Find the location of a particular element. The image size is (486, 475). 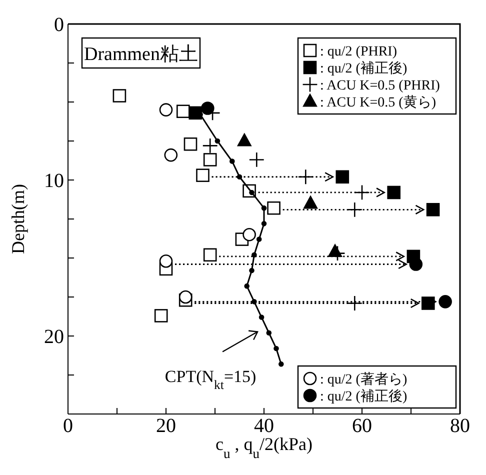

y-tick-label: 20 is located at coordinates (54, 337).